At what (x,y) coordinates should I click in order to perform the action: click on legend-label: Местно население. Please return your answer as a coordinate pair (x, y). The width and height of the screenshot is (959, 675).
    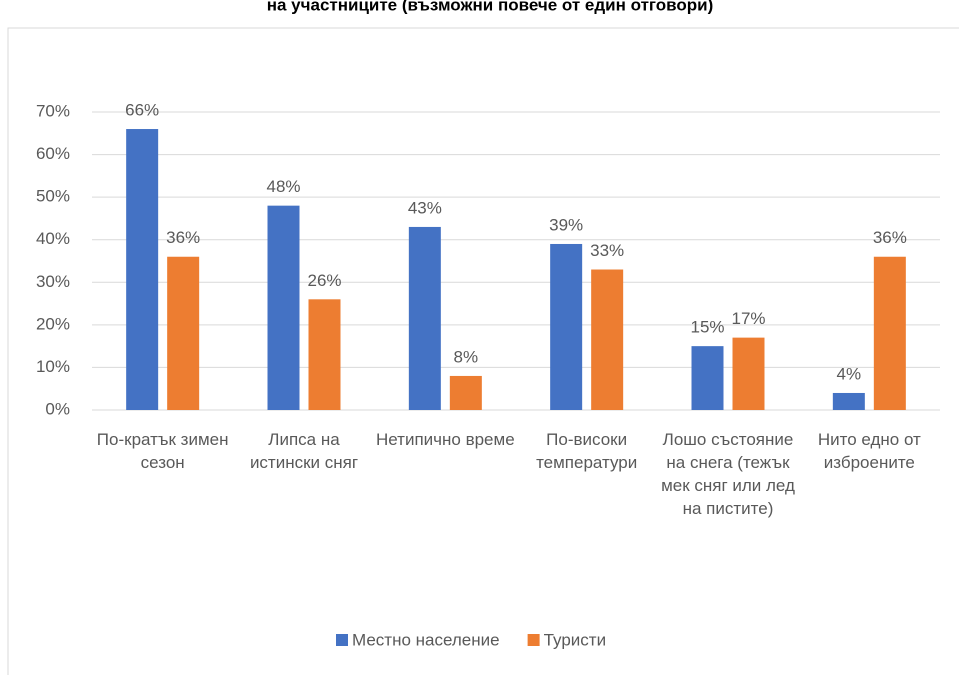
    Looking at the image, I should click on (426, 639).